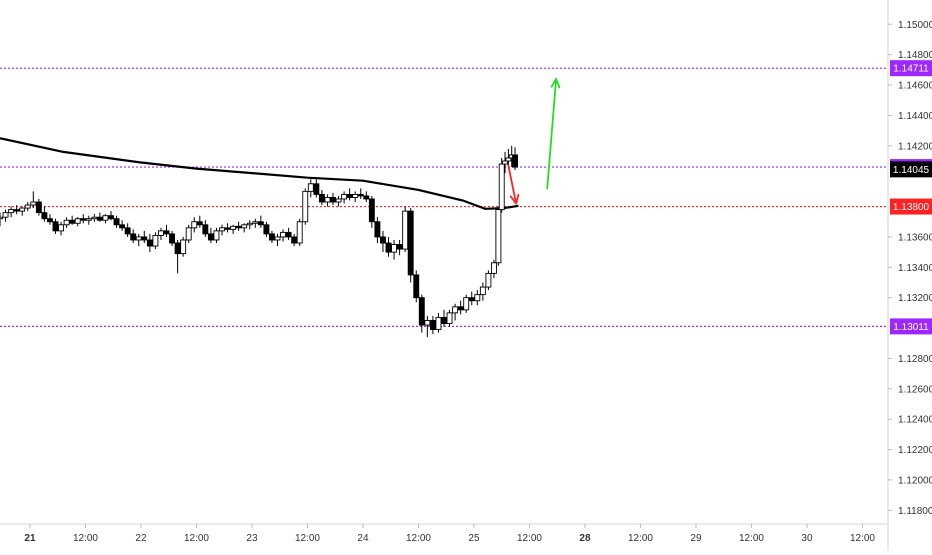  I want to click on moving-average-line, so click(259, 173).